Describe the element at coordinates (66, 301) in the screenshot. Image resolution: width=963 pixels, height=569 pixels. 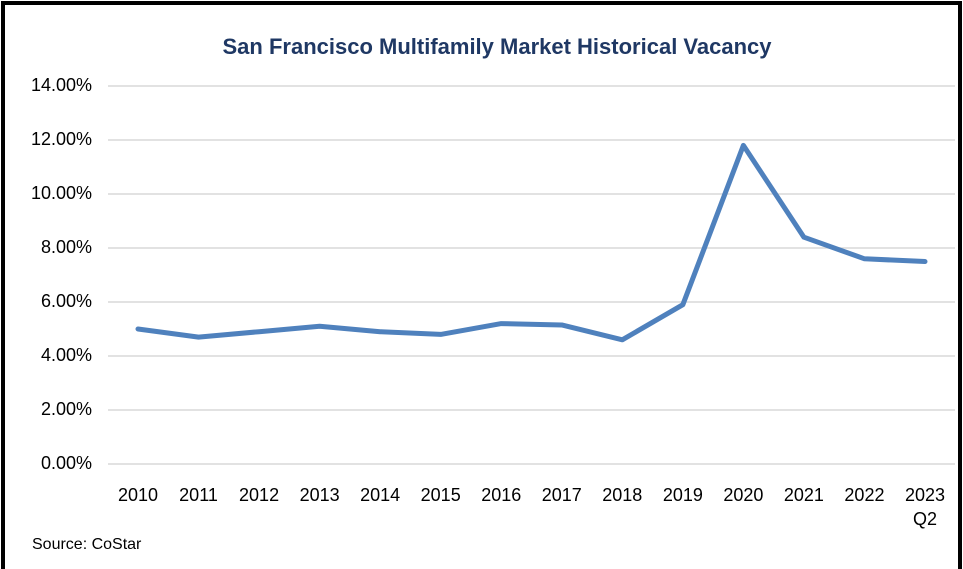
I see `y-tick-label: 6.00%` at that location.